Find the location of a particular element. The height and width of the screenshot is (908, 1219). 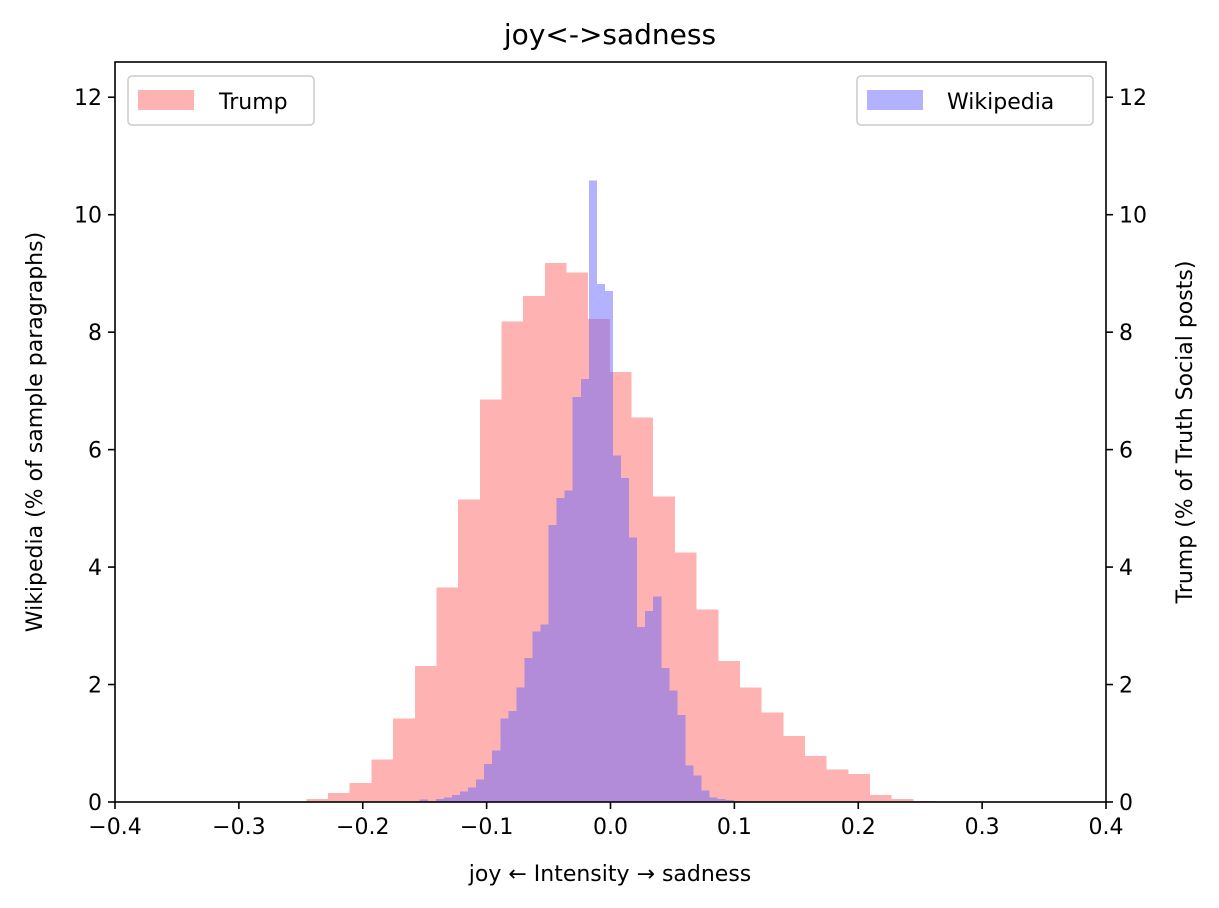

legend-wikipedia-frame is located at coordinates (975, 100).